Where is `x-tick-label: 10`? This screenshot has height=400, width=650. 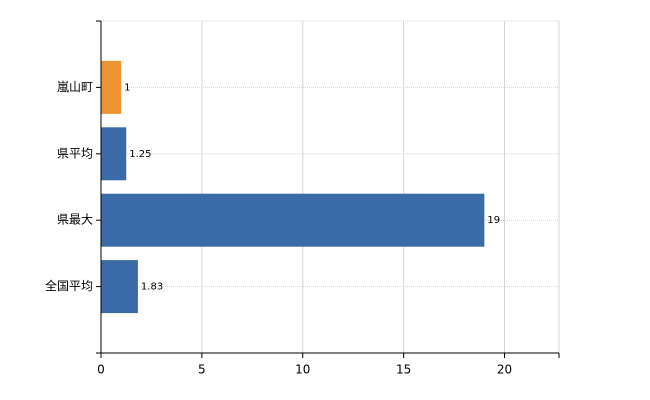
x-tick-label: 10 is located at coordinates (302, 370).